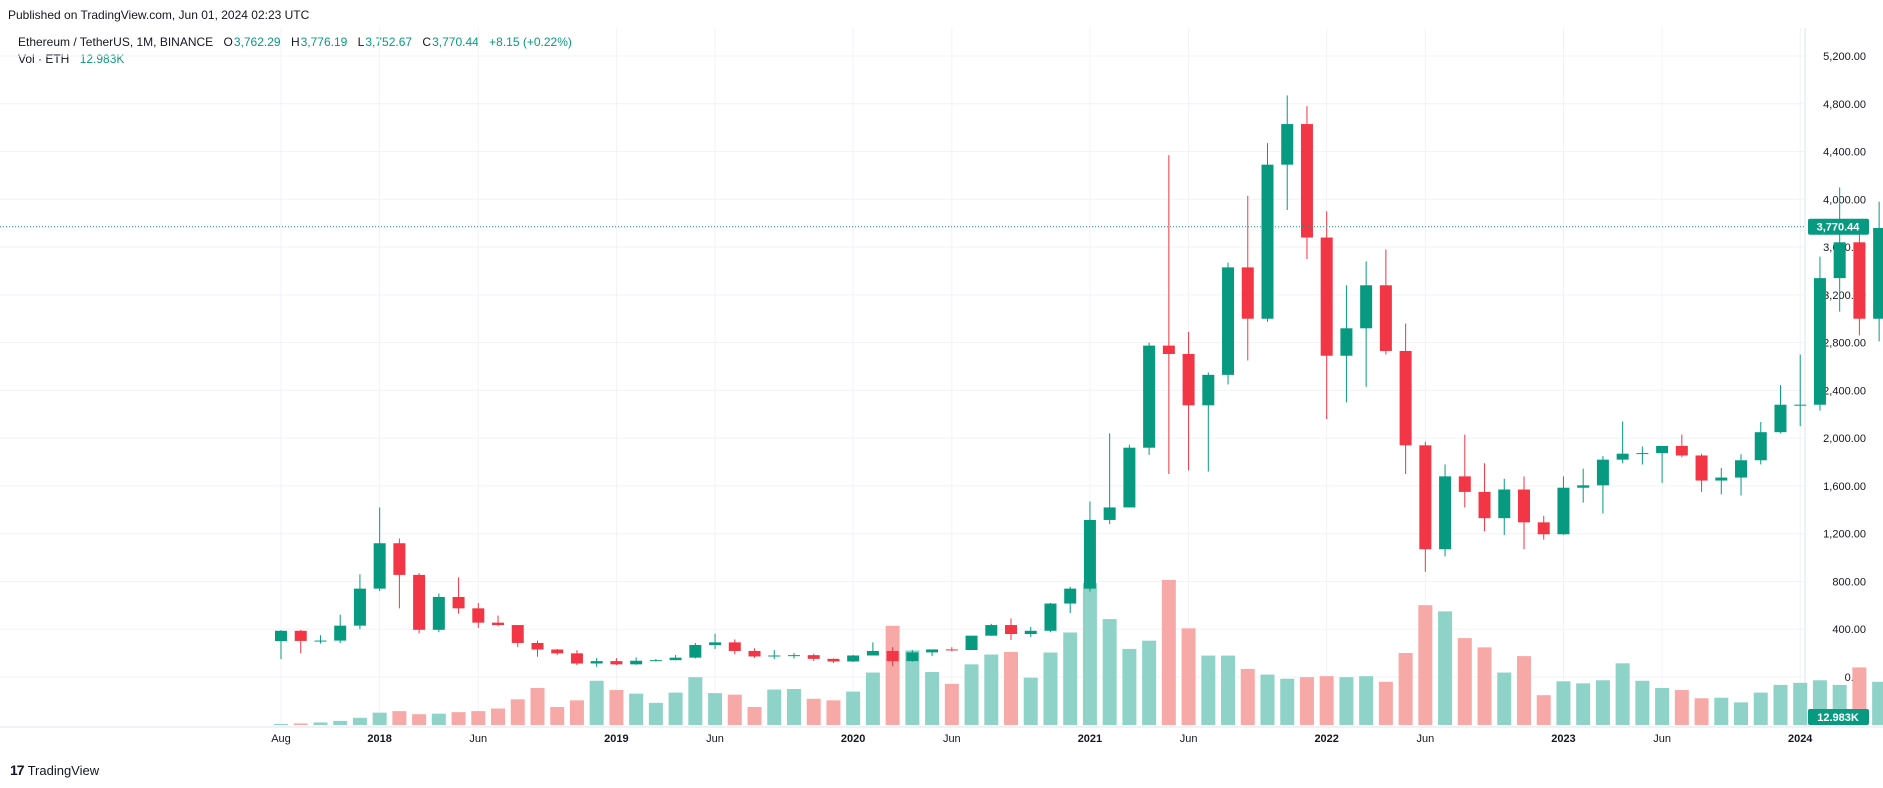 Image resolution: width=1883 pixels, height=788 pixels. I want to click on last-price-label: 3,770.44, so click(1839, 228).